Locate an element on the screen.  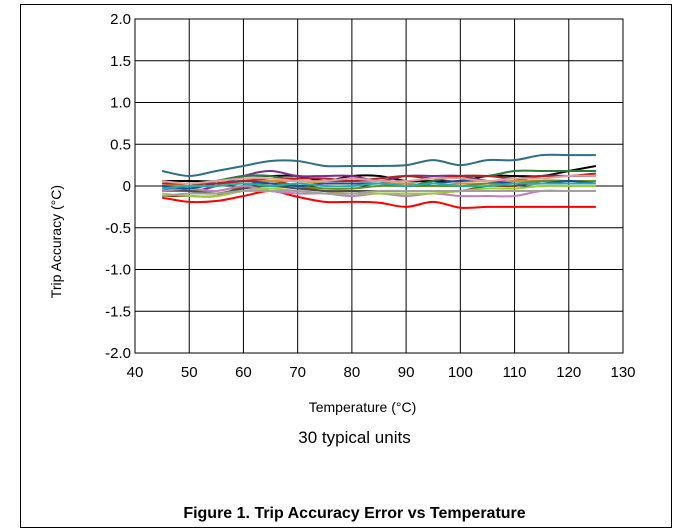
y-tick-label: -2.0 is located at coordinates (118, 353).